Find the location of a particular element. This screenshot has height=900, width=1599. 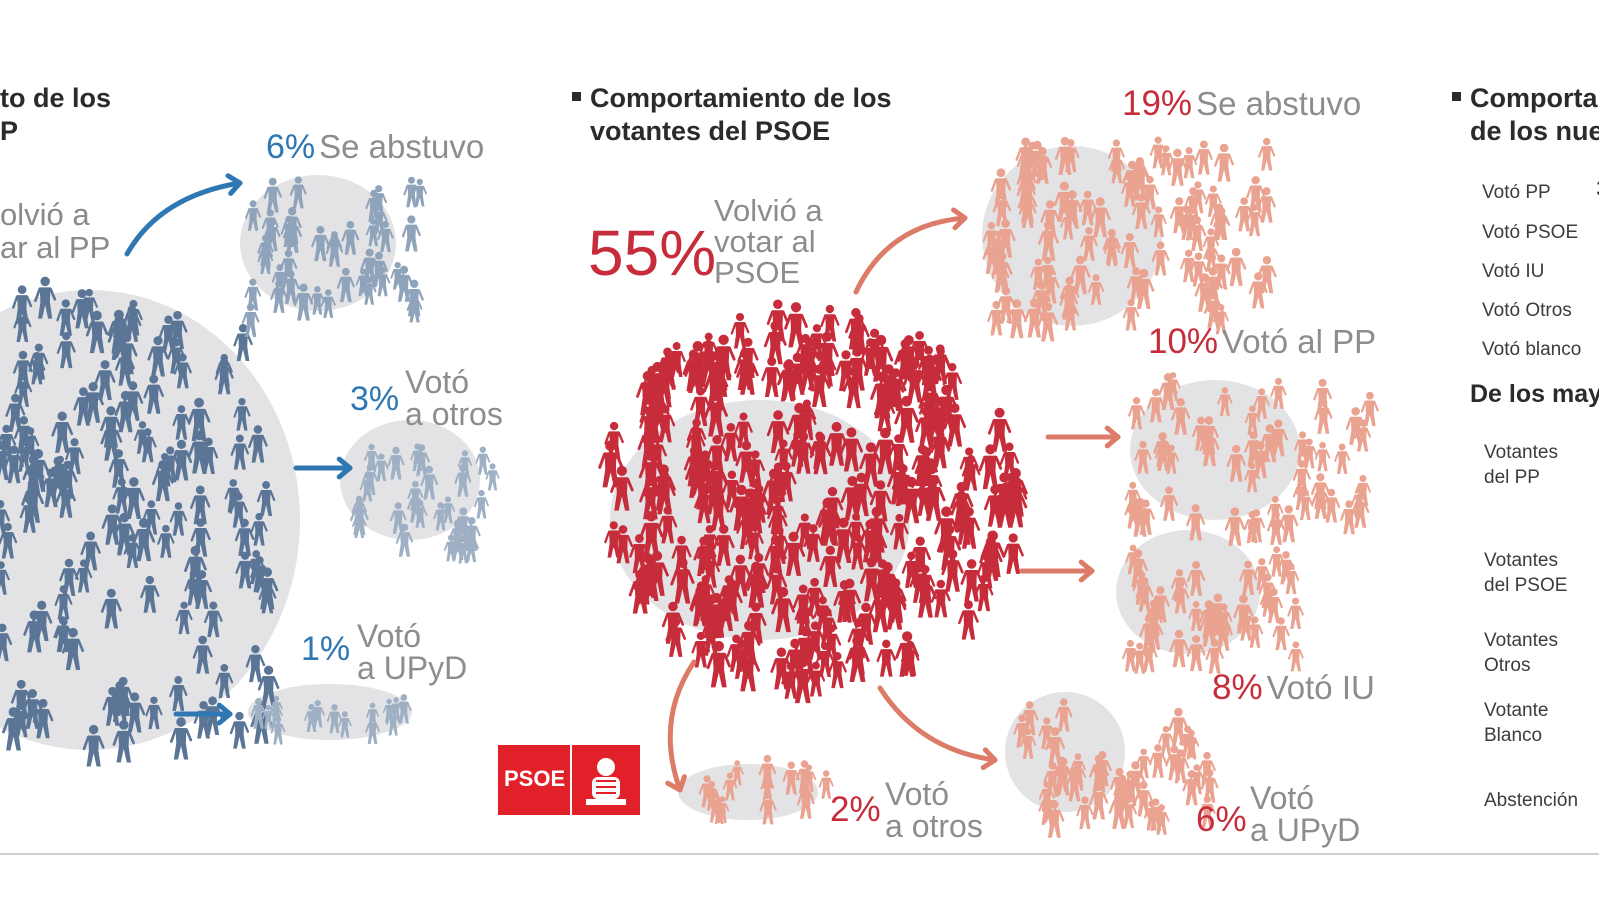

psoe-otros-line2: a otros is located at coordinates (934, 826).